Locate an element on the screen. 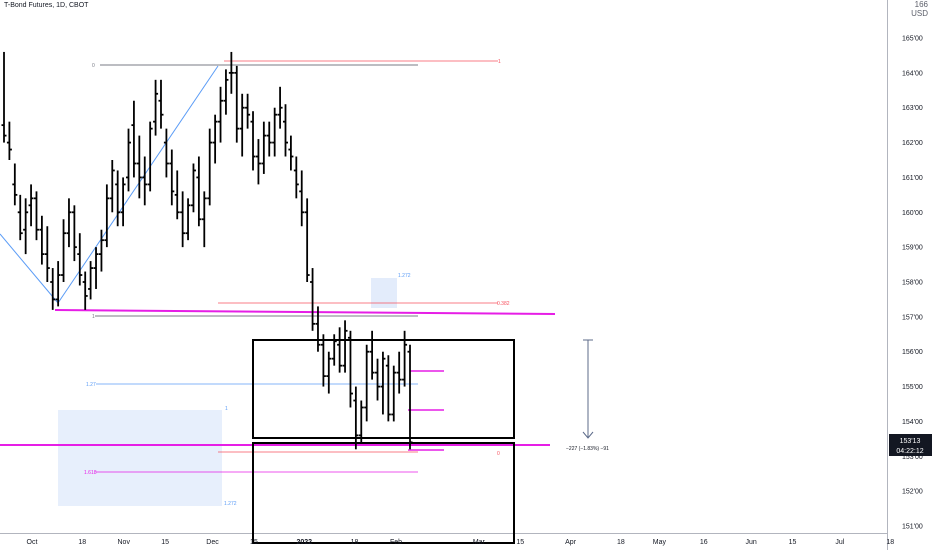 The height and width of the screenshot is (555, 932). time-tick-label: 15 is located at coordinates (793, 542).